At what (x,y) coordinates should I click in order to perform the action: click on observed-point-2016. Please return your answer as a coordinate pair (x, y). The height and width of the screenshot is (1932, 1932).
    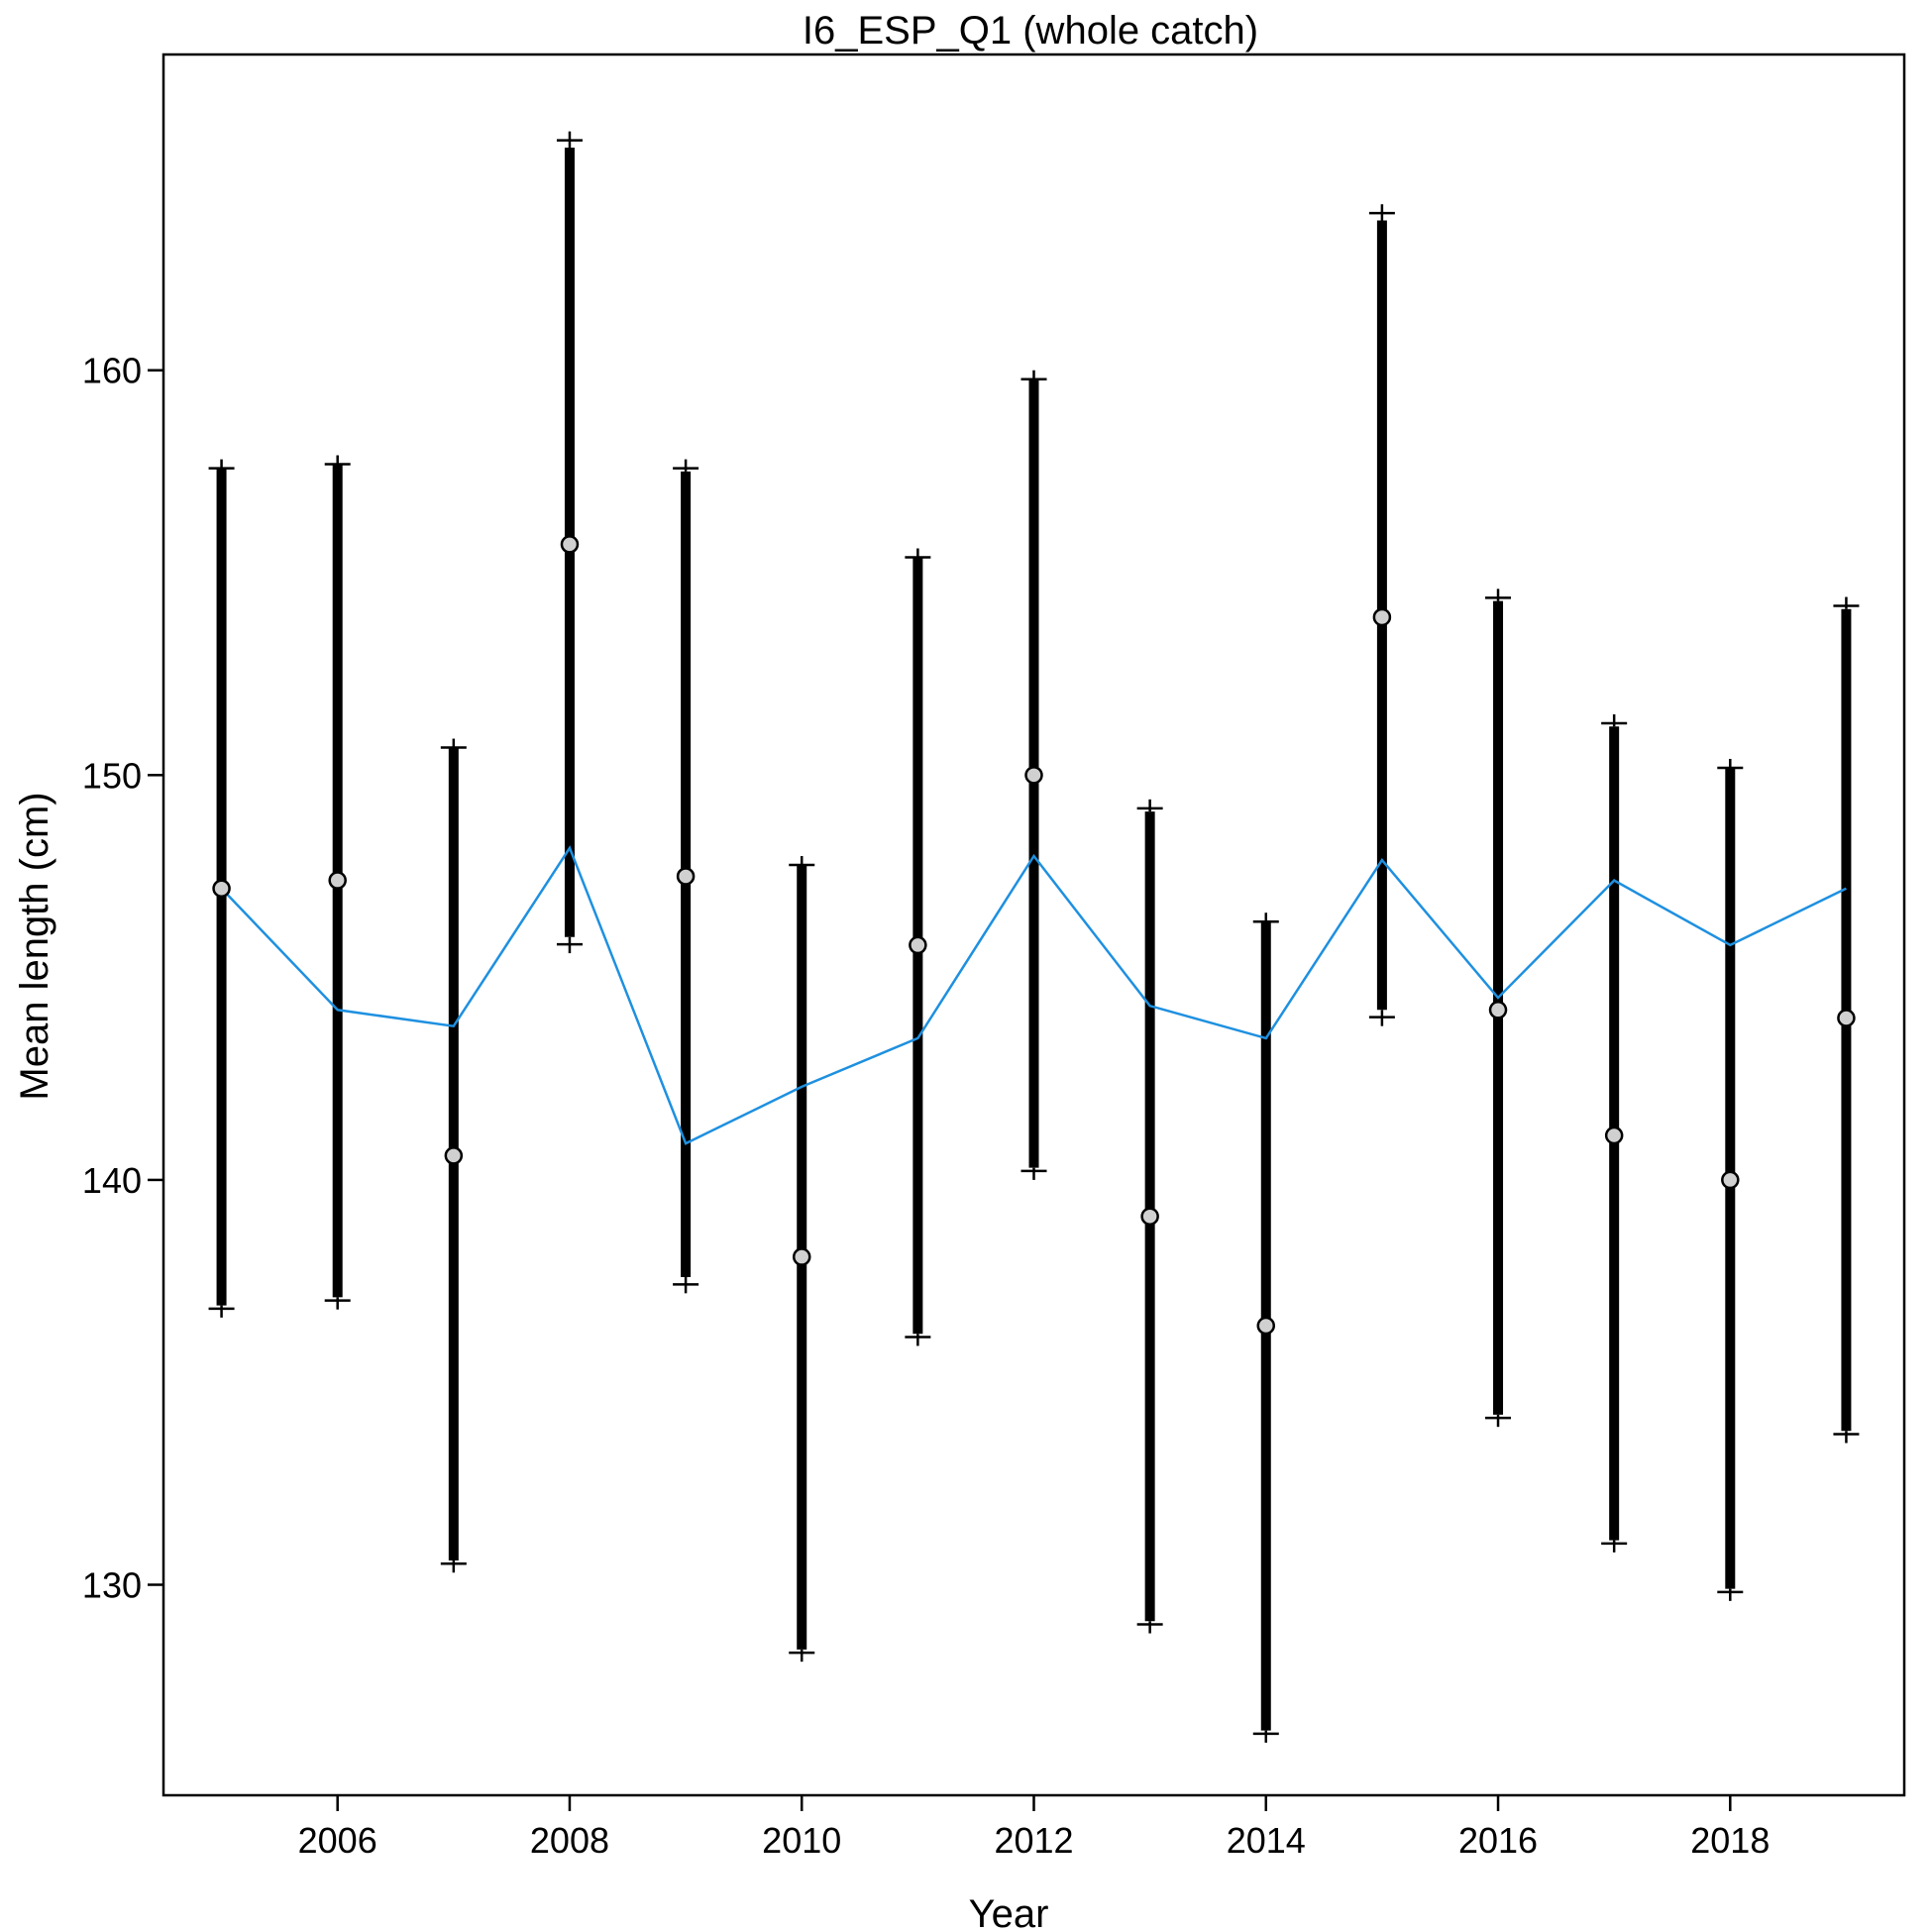
    Looking at the image, I should click on (1498, 1010).